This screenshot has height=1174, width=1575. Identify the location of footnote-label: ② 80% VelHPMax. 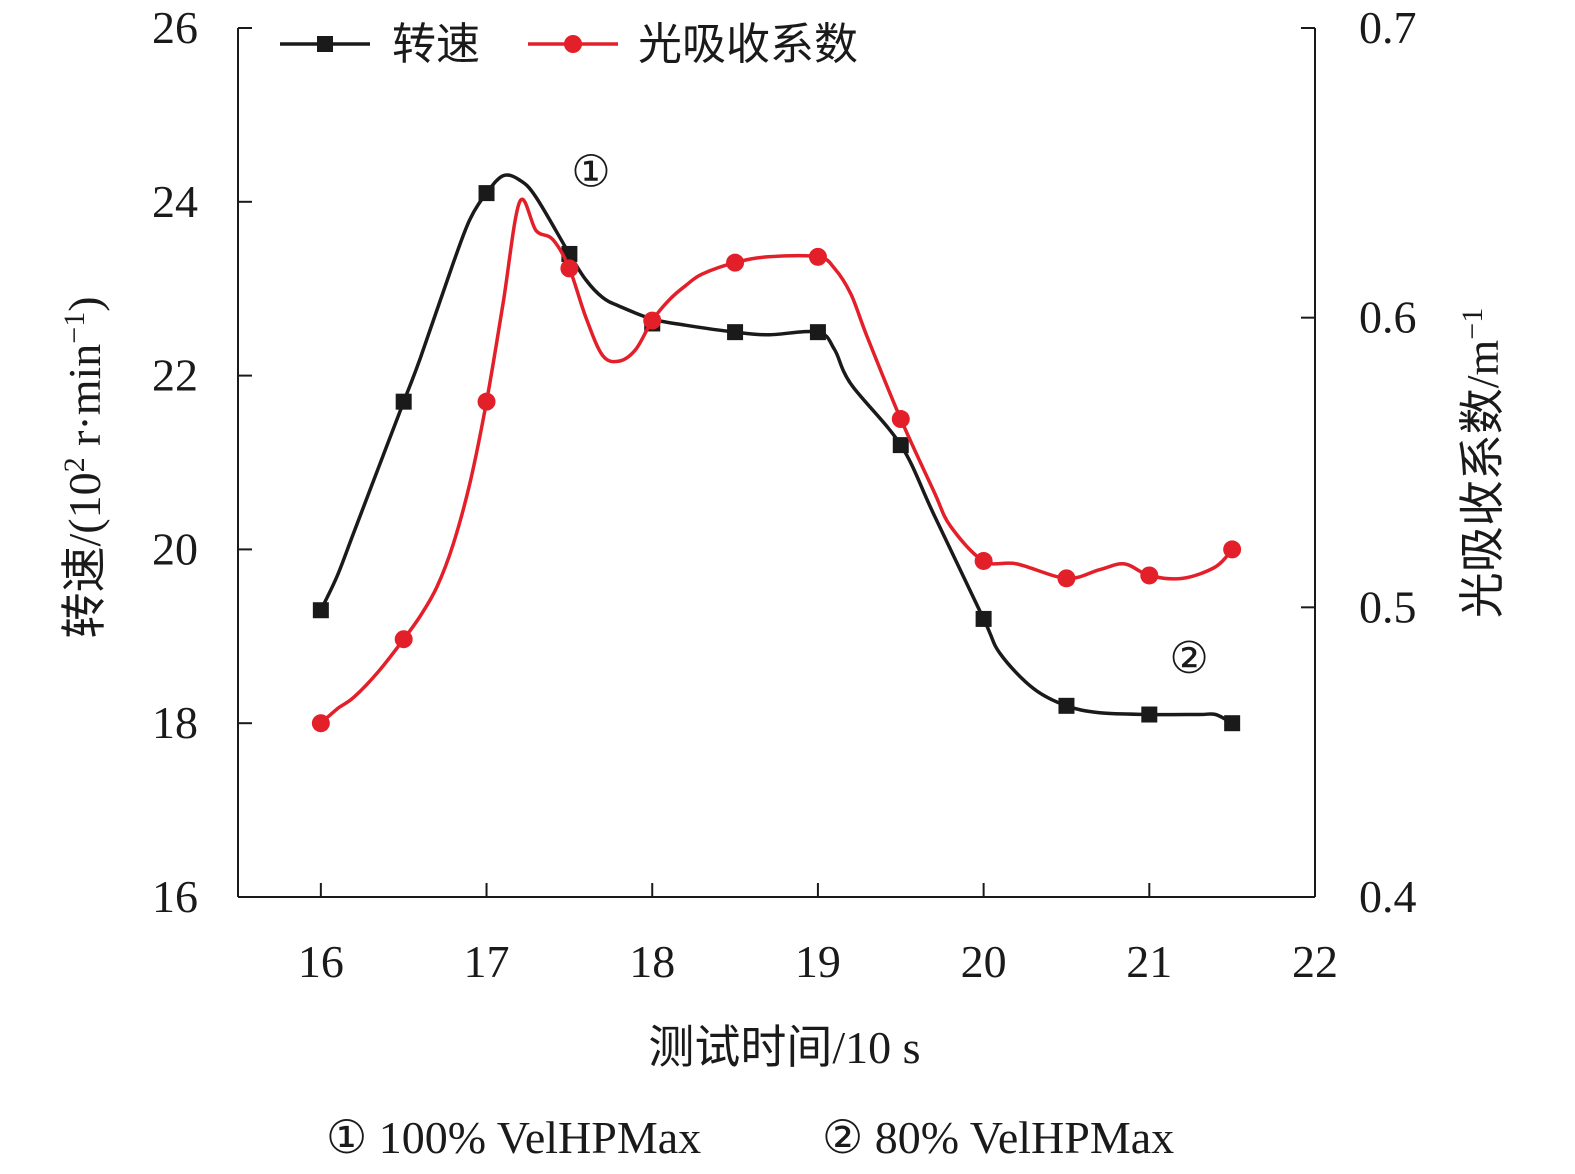
(998, 1137).